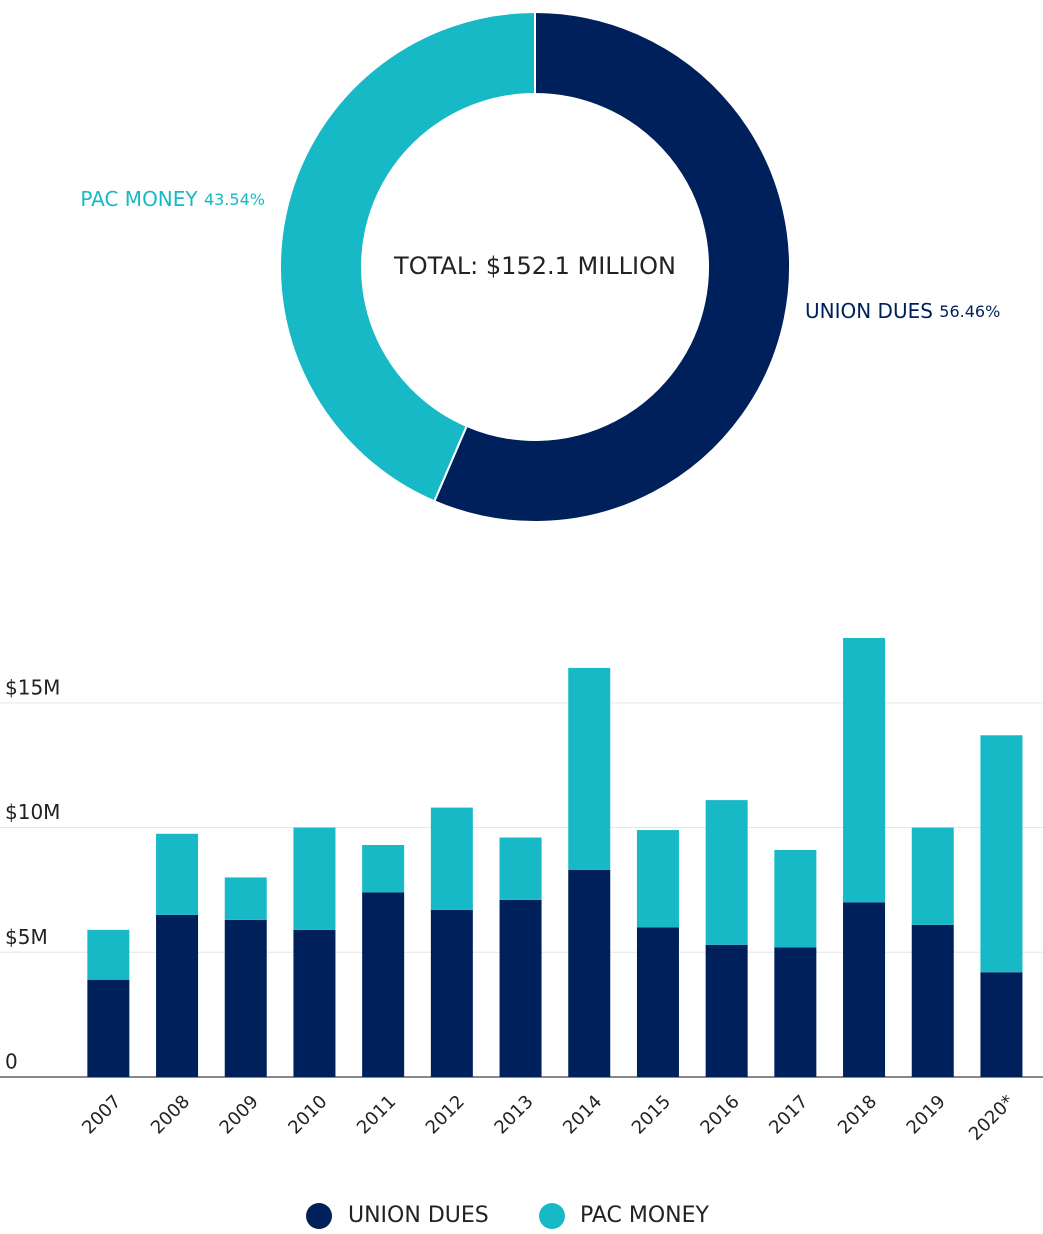 This screenshot has height=1234, width=1043. I want to click on x-tick-label: 2020*, so click(992, 1118).